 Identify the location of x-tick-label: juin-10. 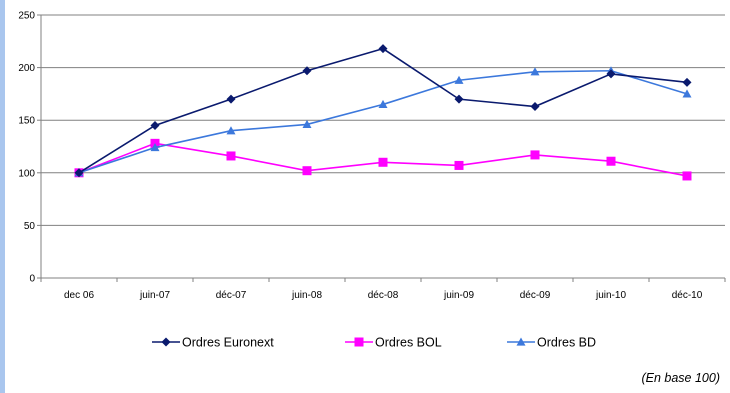
(610, 295).